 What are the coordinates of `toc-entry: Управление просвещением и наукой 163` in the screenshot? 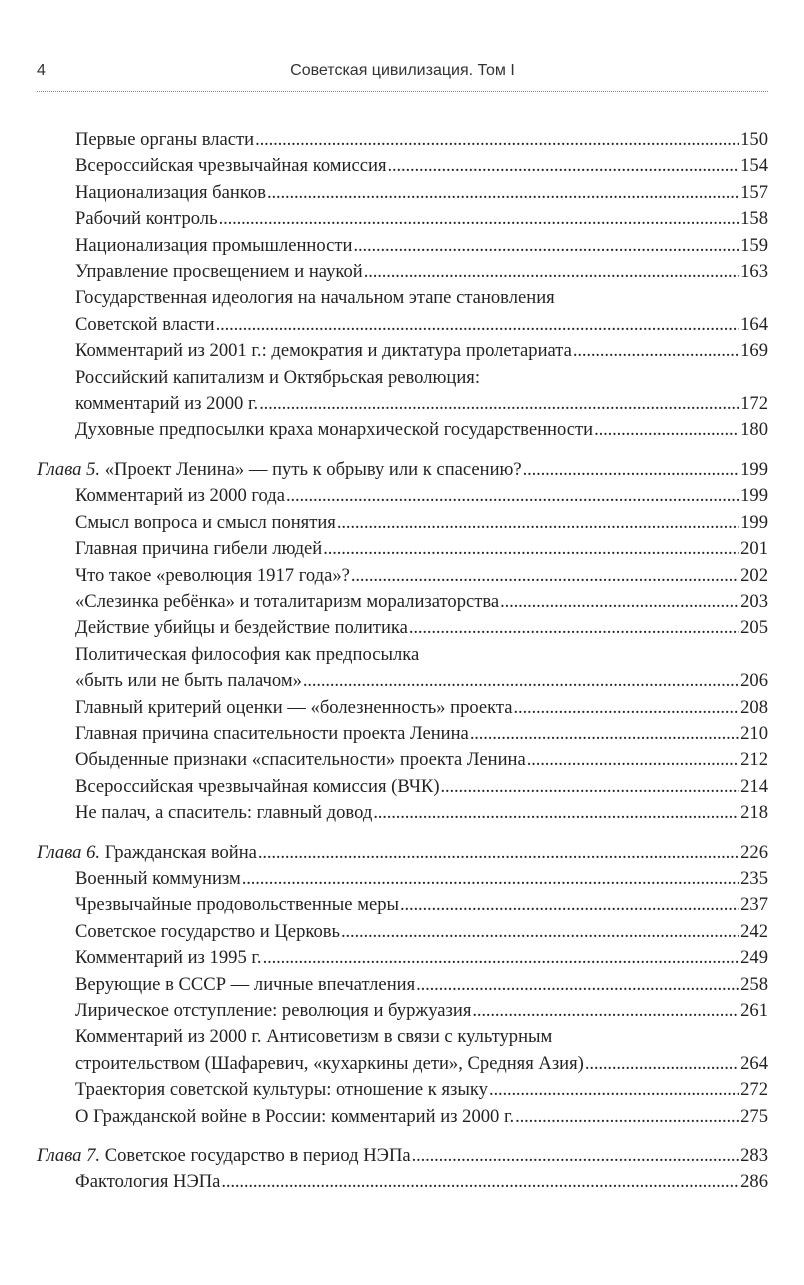 It's located at (402, 272).